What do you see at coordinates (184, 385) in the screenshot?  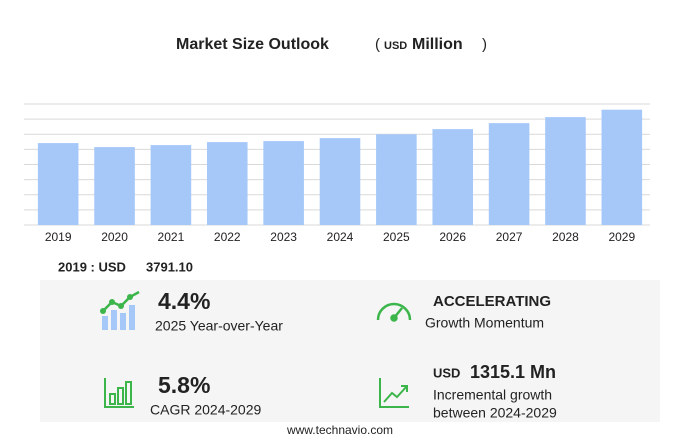 I see `cagr-value: 5.8%` at bounding box center [184, 385].